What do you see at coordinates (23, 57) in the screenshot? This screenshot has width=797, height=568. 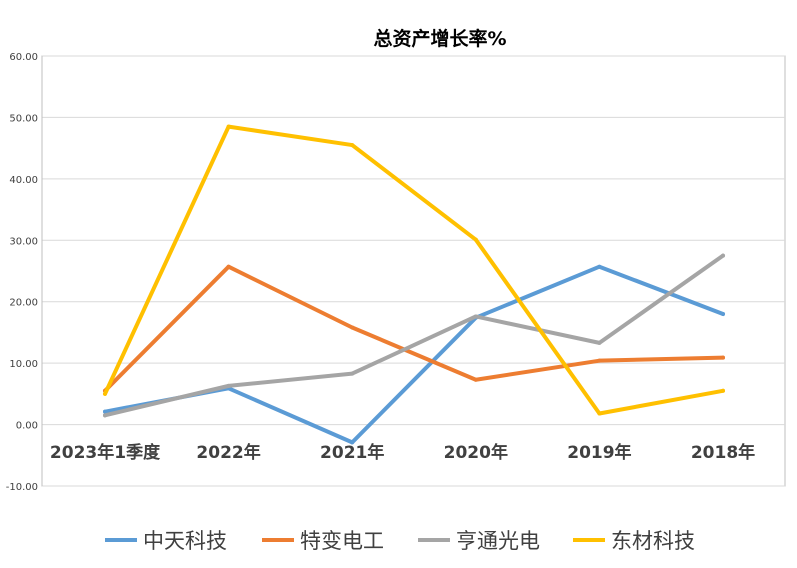 I see `y-tick-label: 60.00` at bounding box center [23, 57].